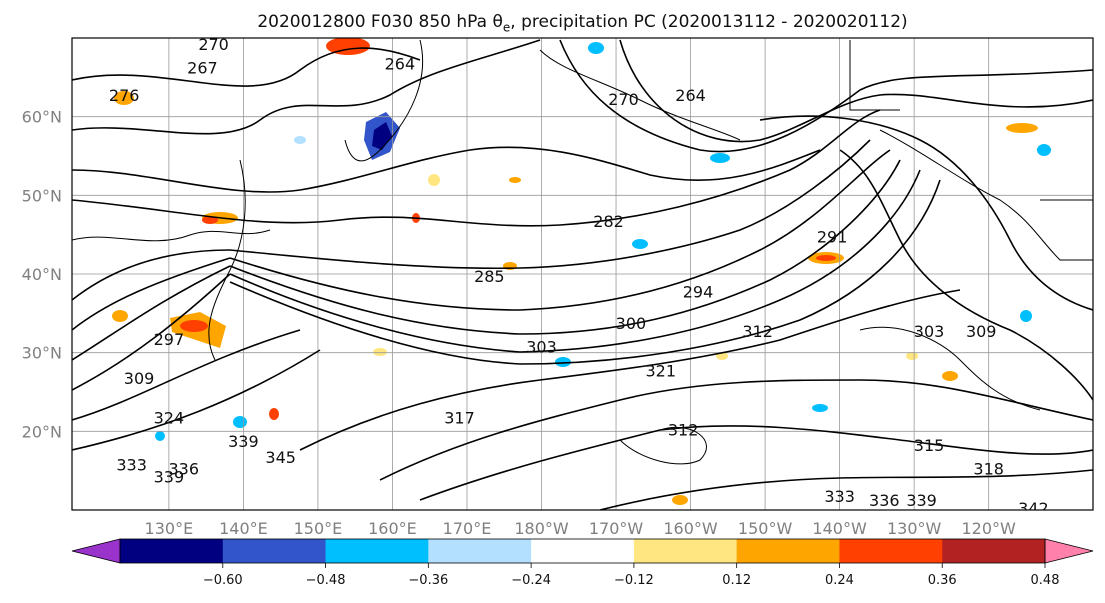 This screenshot has height=603, width=1105. I want to click on lat-tick-label: 30°N, so click(42, 353).